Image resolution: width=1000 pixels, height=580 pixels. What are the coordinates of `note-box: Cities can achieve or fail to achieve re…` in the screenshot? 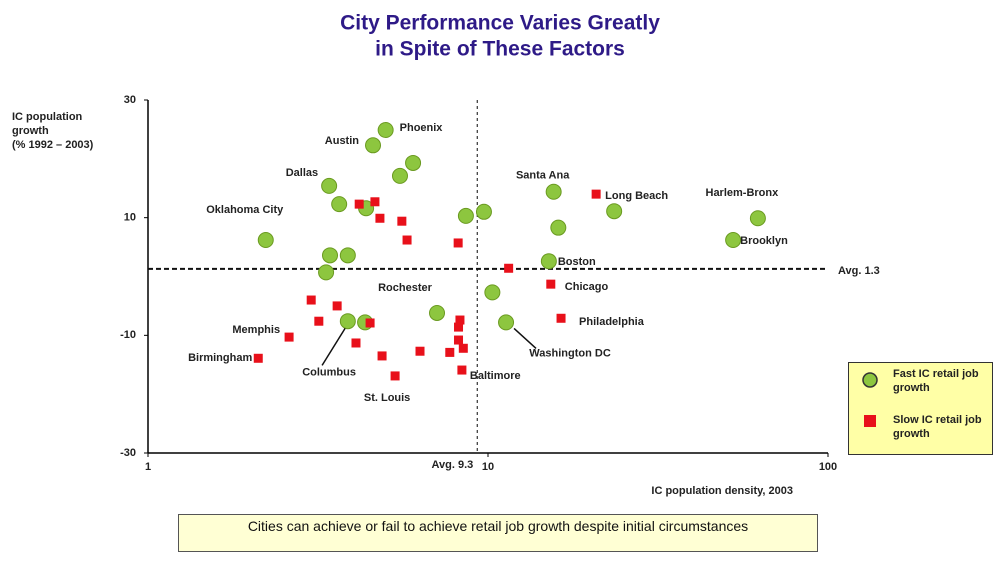 It's located at (498, 533).